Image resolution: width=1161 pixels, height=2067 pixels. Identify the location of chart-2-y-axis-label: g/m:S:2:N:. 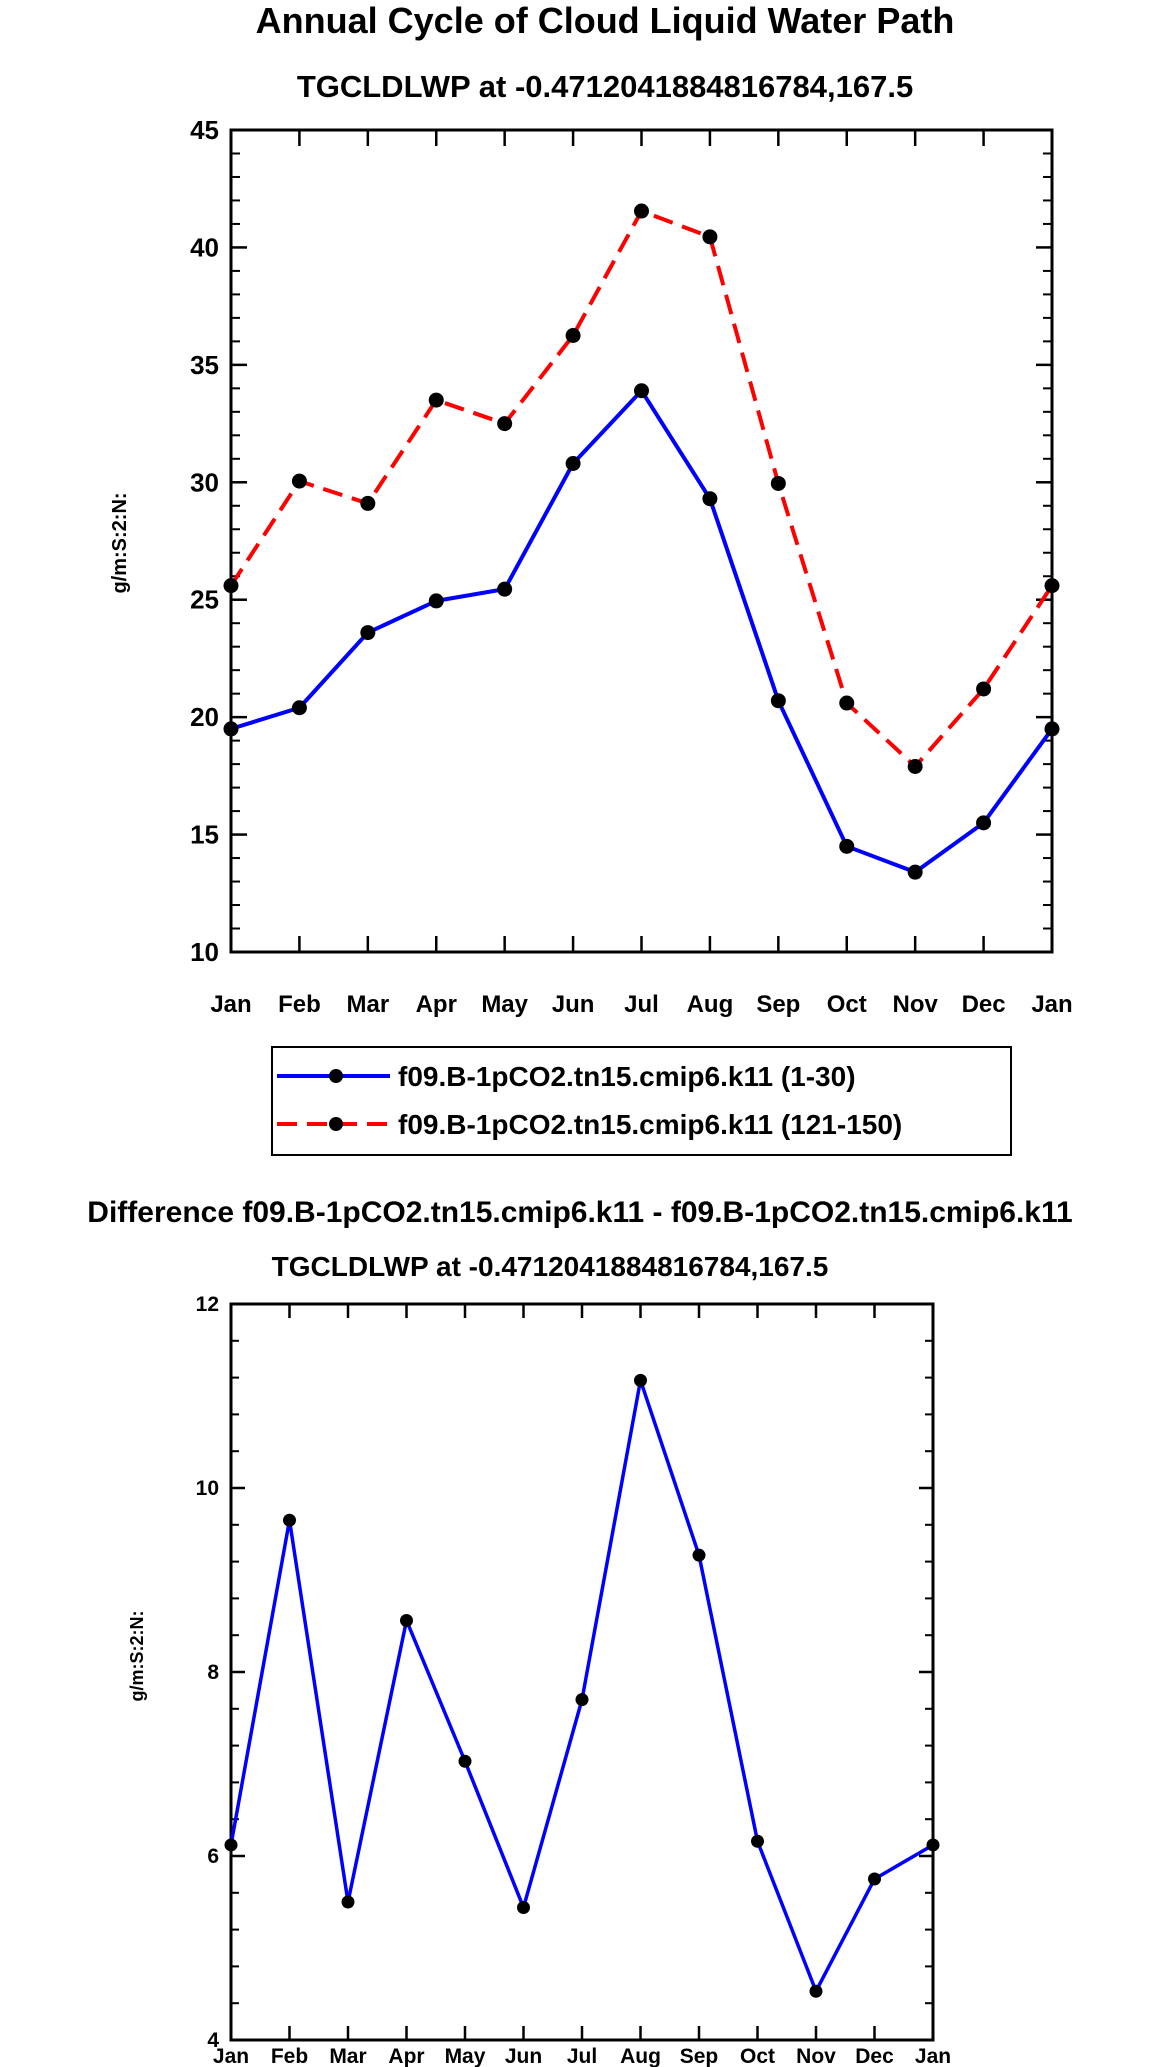
(137, 1656).